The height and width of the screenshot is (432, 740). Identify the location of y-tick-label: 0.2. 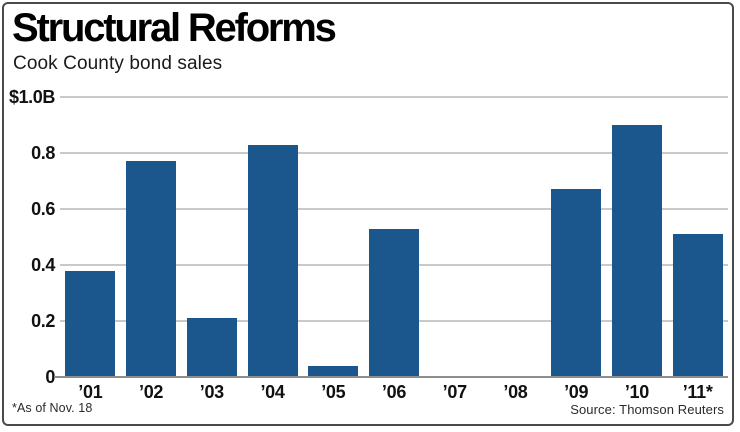
(43, 321).